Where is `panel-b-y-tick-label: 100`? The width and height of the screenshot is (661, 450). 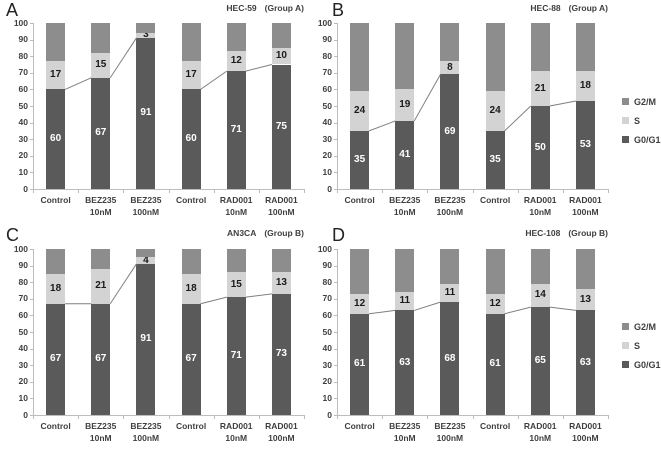 panel-b-y-tick-label: 100 is located at coordinates (324, 22).